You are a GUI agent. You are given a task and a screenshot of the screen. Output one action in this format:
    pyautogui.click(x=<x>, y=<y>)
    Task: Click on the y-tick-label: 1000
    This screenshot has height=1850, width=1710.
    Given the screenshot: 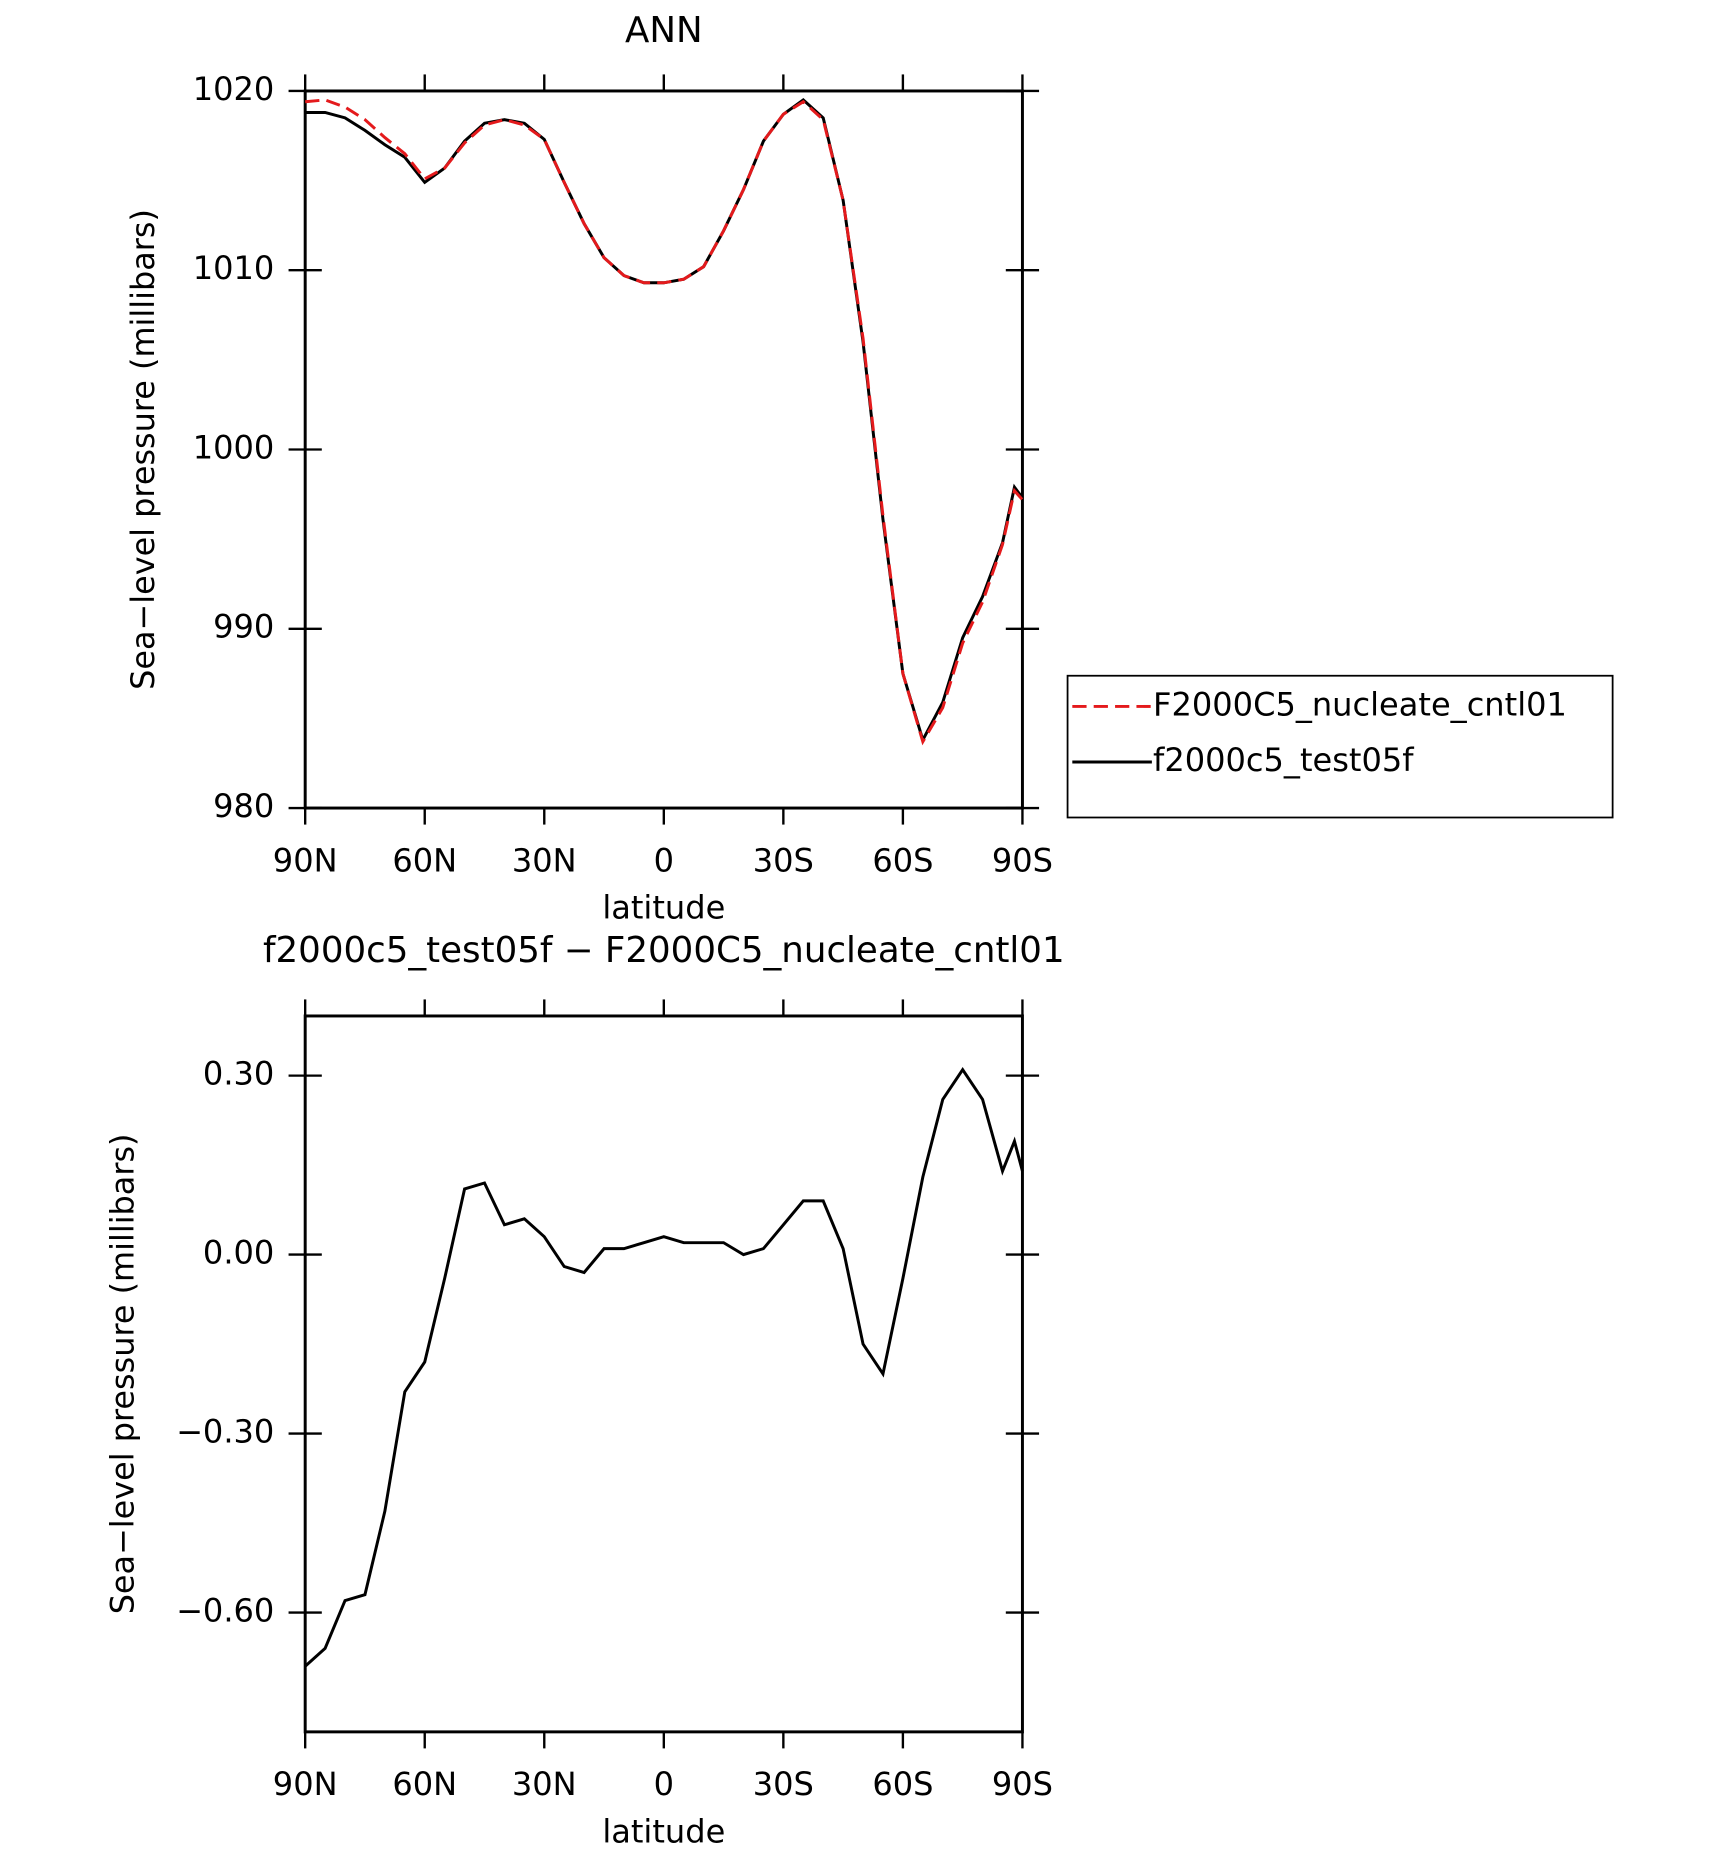 What is the action you would take?
    pyautogui.click(x=234, y=448)
    